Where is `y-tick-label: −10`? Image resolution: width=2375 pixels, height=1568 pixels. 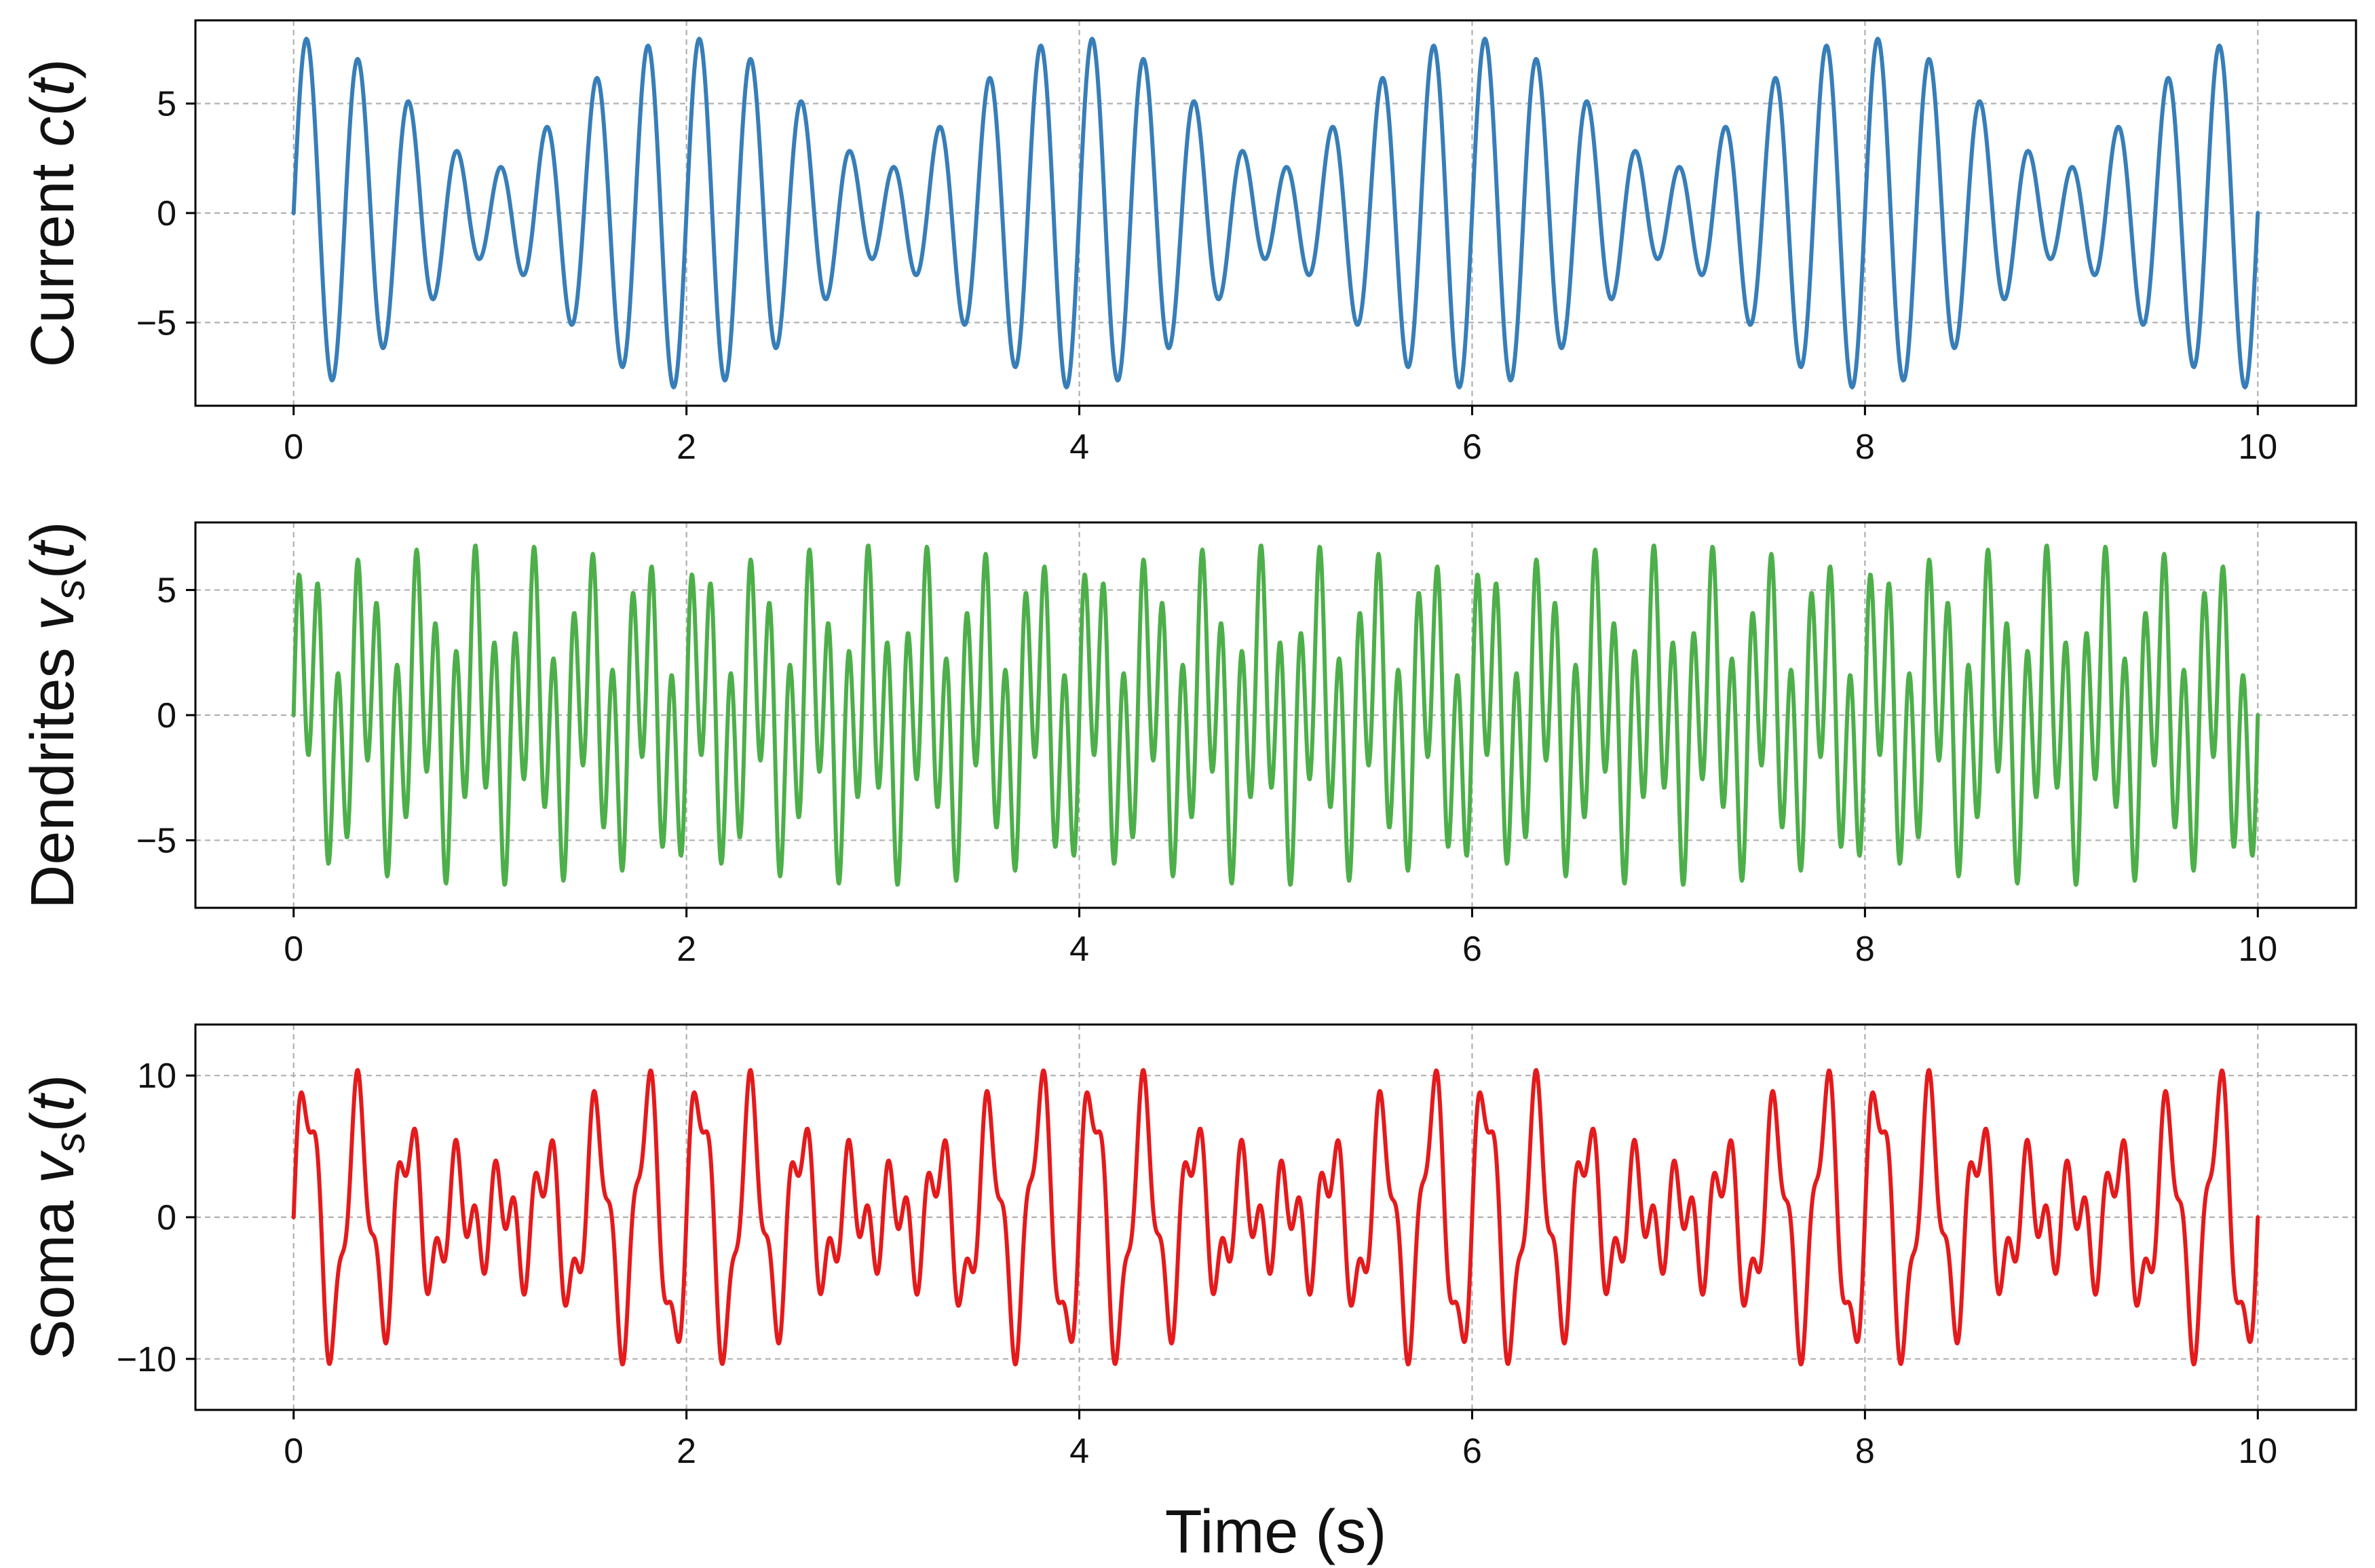 y-tick-label: −10 is located at coordinates (146, 1359).